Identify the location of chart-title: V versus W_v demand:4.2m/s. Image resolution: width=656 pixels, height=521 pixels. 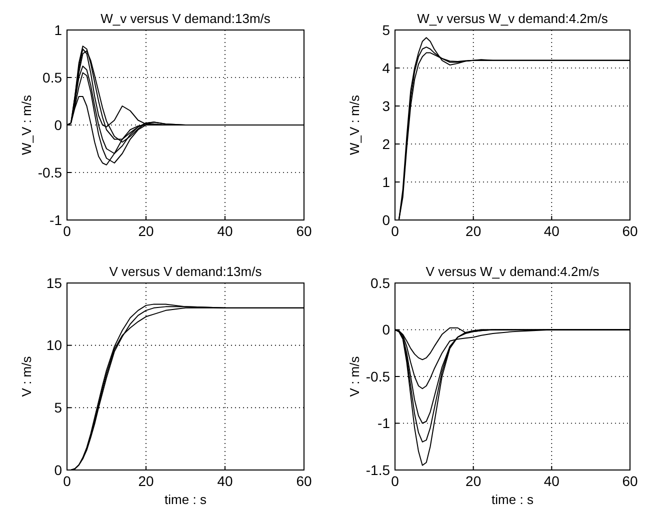
(513, 271).